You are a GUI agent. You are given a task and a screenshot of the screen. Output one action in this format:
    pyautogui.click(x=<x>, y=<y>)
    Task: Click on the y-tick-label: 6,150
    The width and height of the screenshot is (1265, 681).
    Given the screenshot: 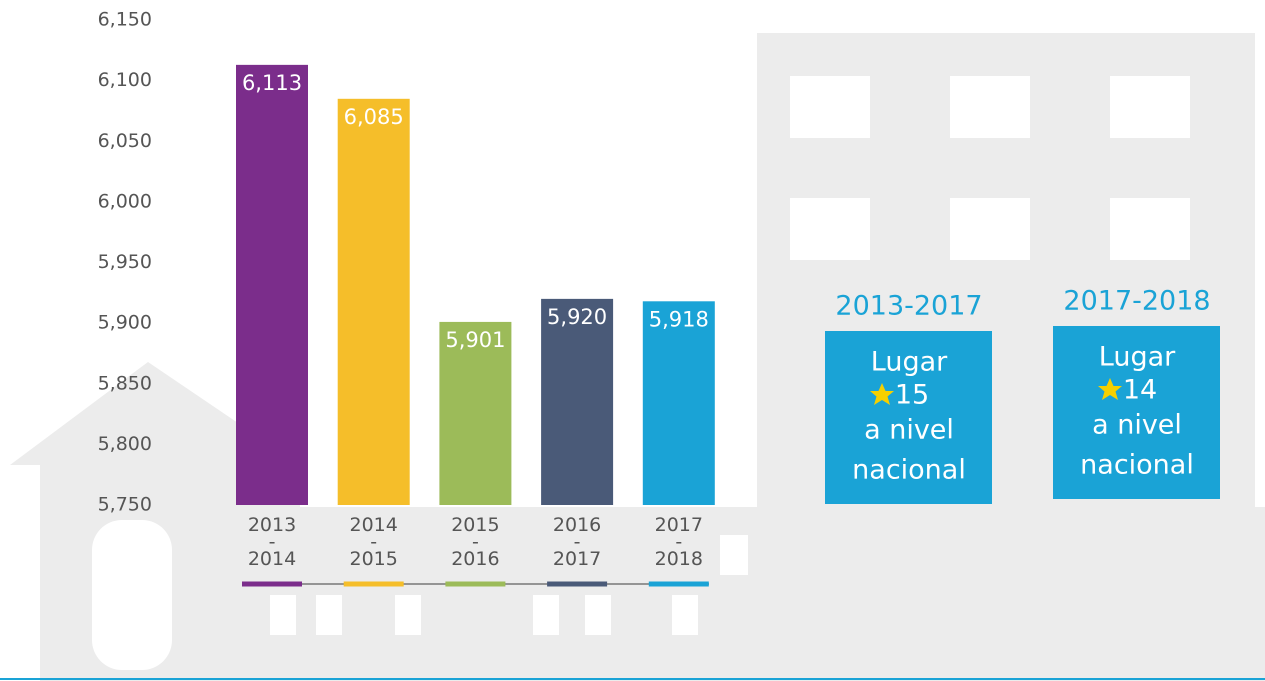 What is the action you would take?
    pyautogui.click(x=125, y=20)
    